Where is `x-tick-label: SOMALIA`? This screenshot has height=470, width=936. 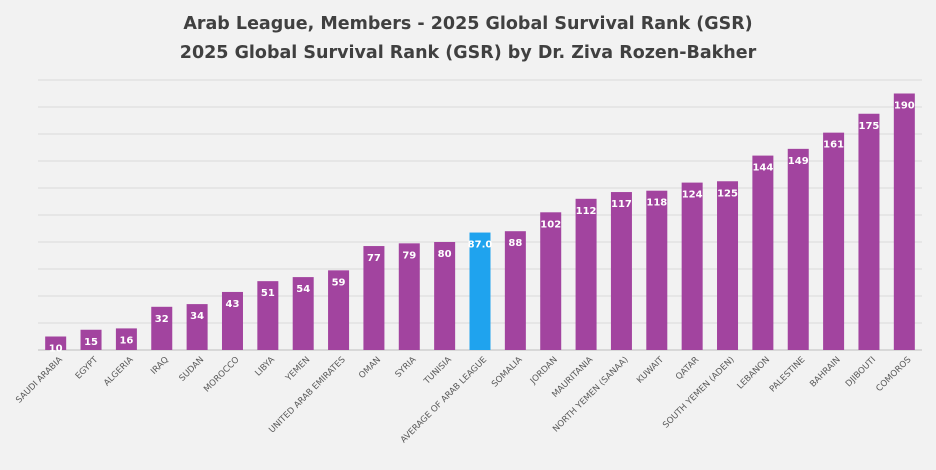 x-tick-label: SOMALIA is located at coordinates (507, 372).